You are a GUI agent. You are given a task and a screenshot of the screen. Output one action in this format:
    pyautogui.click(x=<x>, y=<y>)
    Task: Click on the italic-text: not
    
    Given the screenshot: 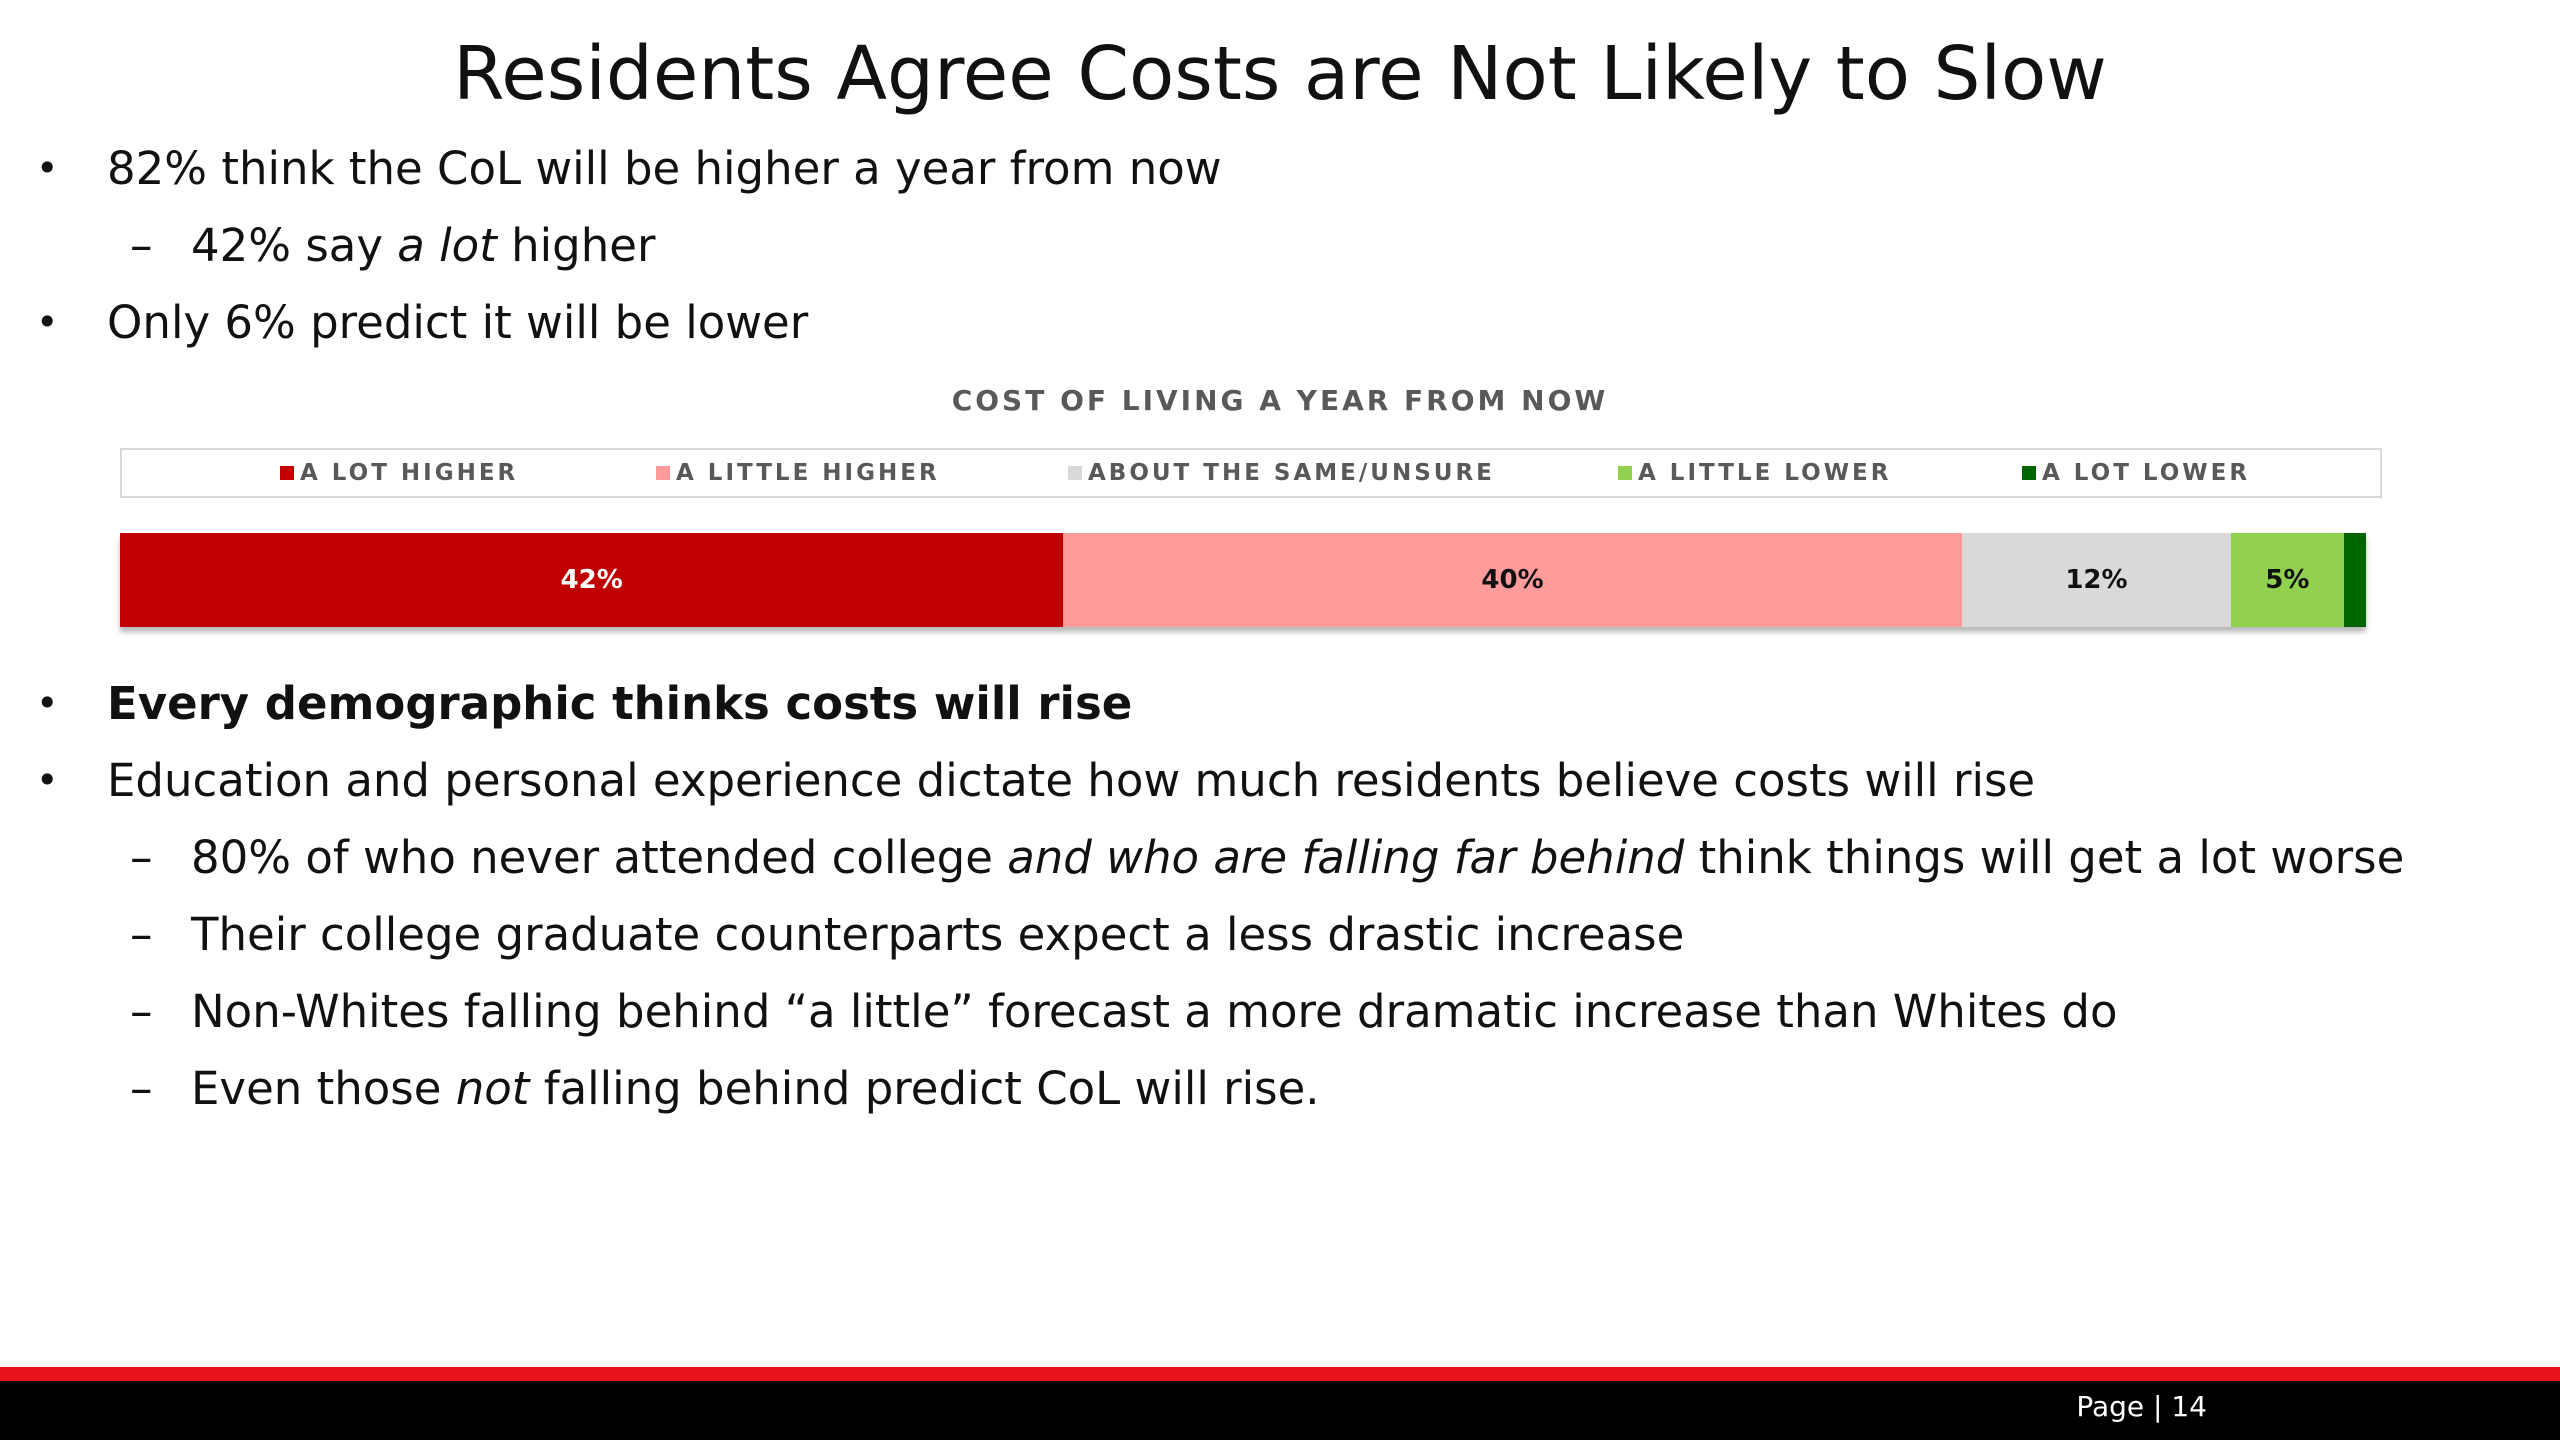 What is the action you would take?
    pyautogui.click(x=492, y=1088)
    